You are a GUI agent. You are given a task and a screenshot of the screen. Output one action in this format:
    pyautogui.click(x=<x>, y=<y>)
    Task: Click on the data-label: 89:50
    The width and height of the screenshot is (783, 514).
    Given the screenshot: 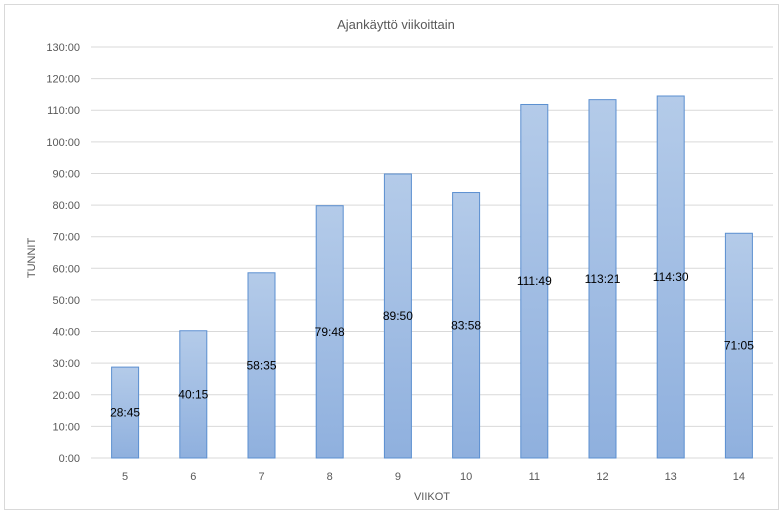 What is the action you would take?
    pyautogui.click(x=398, y=316)
    